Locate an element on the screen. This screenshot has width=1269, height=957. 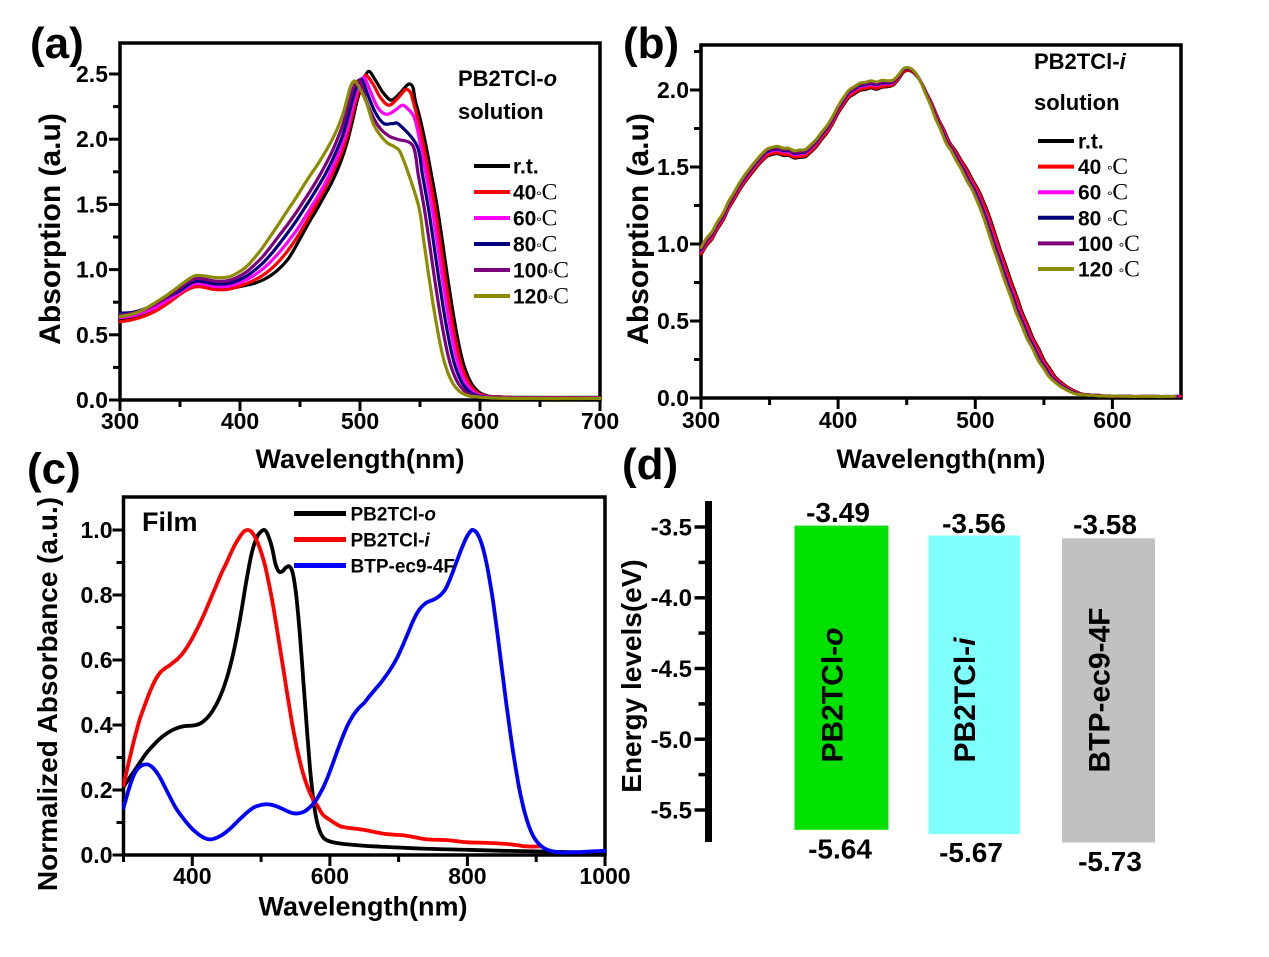
svg-text: -3.5 is located at coordinates (671, 528).